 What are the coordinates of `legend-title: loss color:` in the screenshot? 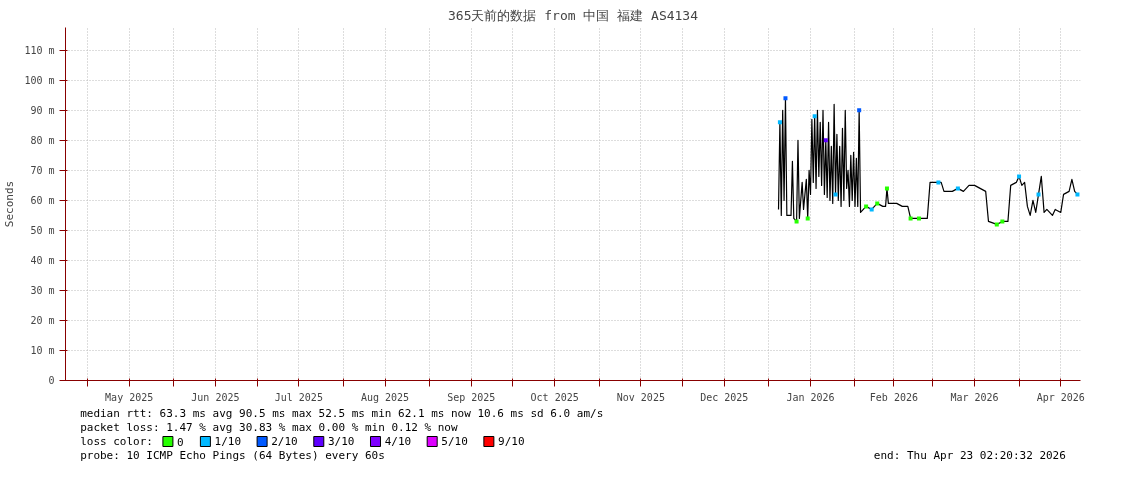 It's located at (116, 441).